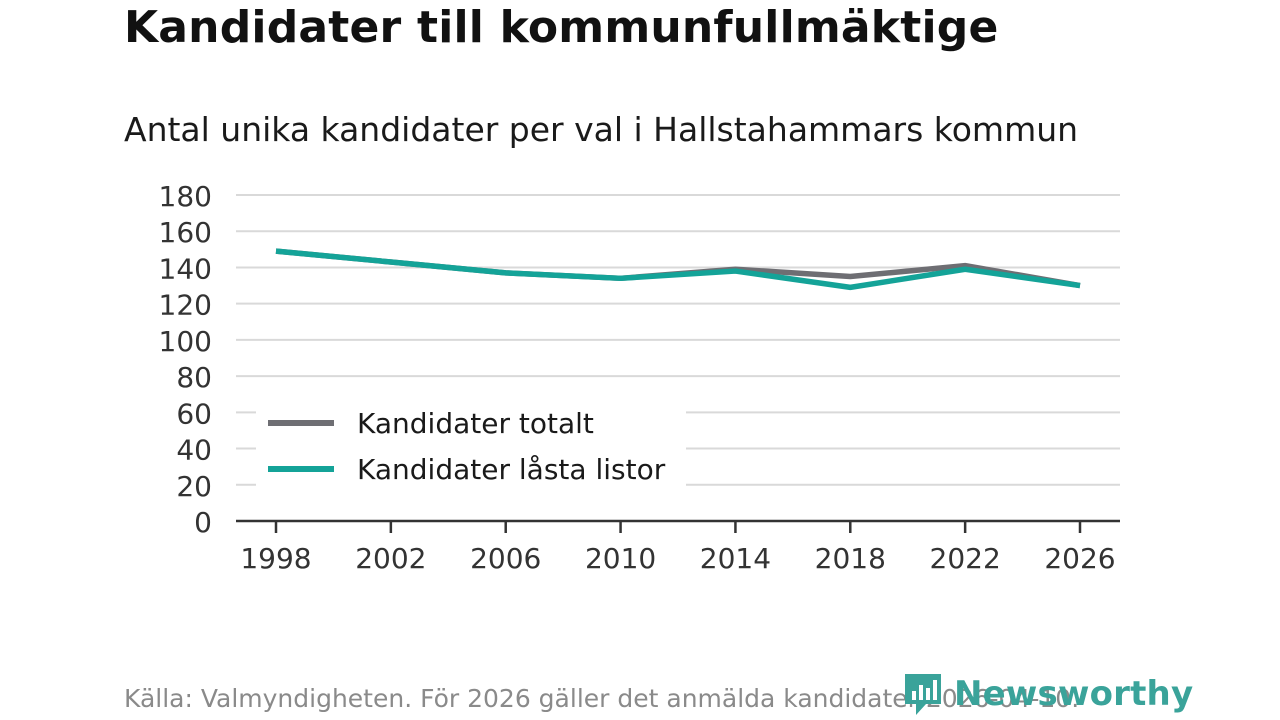 This screenshot has height=720, width=1280. I want to click on y-tick-label: 40, so click(194, 450).